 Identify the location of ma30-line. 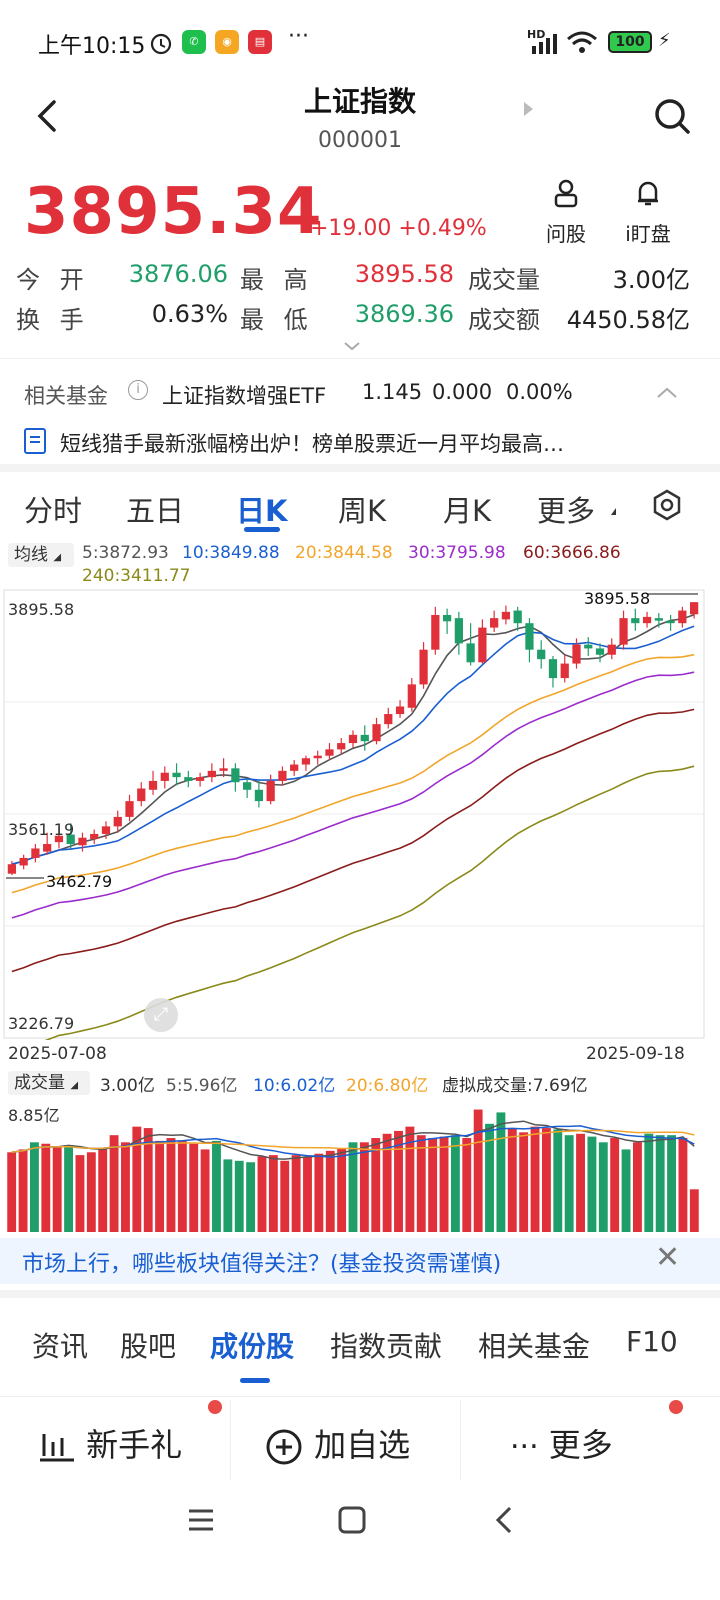
(353, 795).